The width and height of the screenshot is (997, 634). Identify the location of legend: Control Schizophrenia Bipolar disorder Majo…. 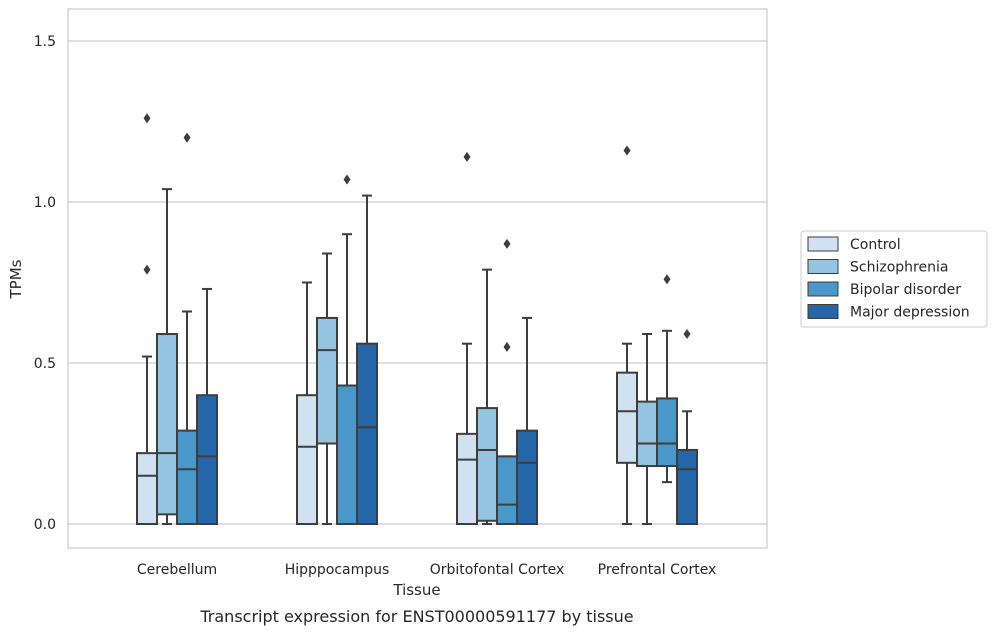
(894, 279).